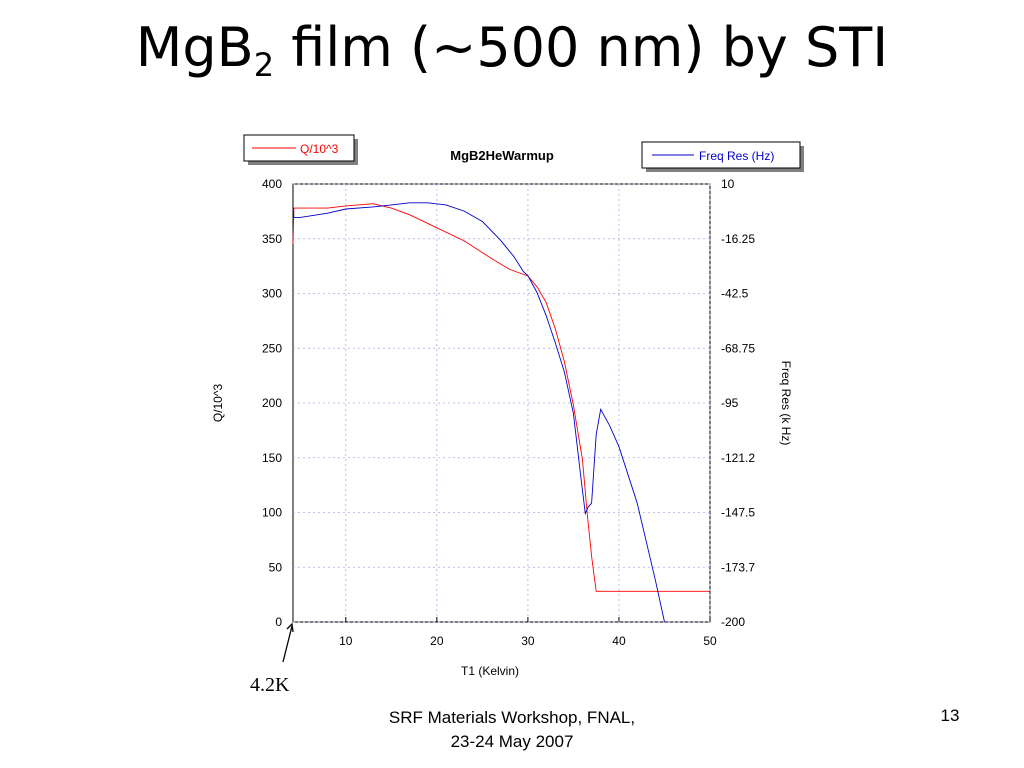 Image resolution: width=1024 pixels, height=768 pixels. Describe the element at coordinates (728, 184) in the screenshot. I see `y2-tick-label: 10` at that location.